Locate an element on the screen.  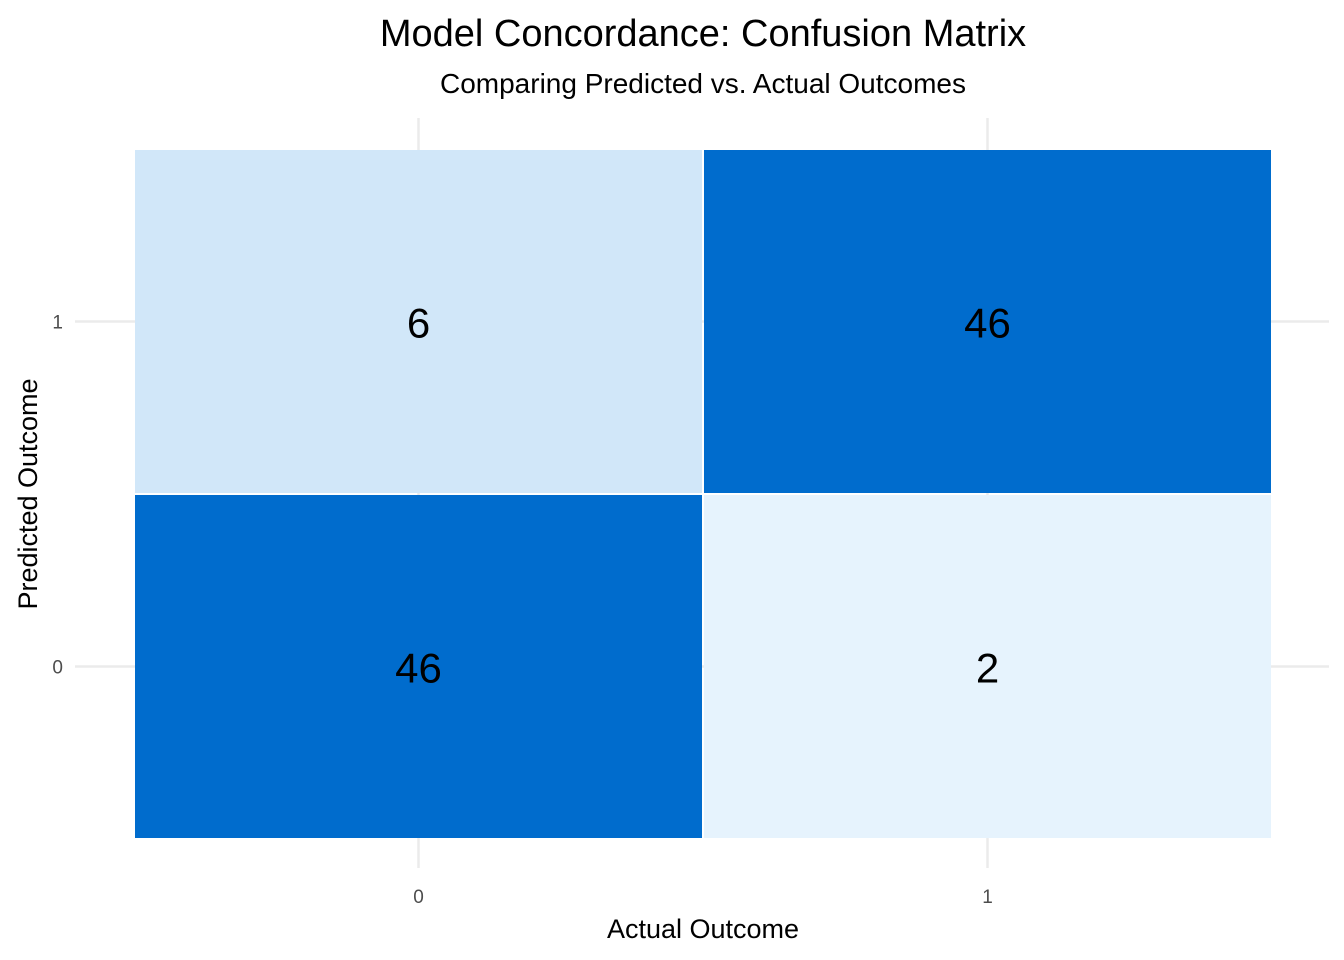
y-tick-label: 1 is located at coordinates (57, 323).